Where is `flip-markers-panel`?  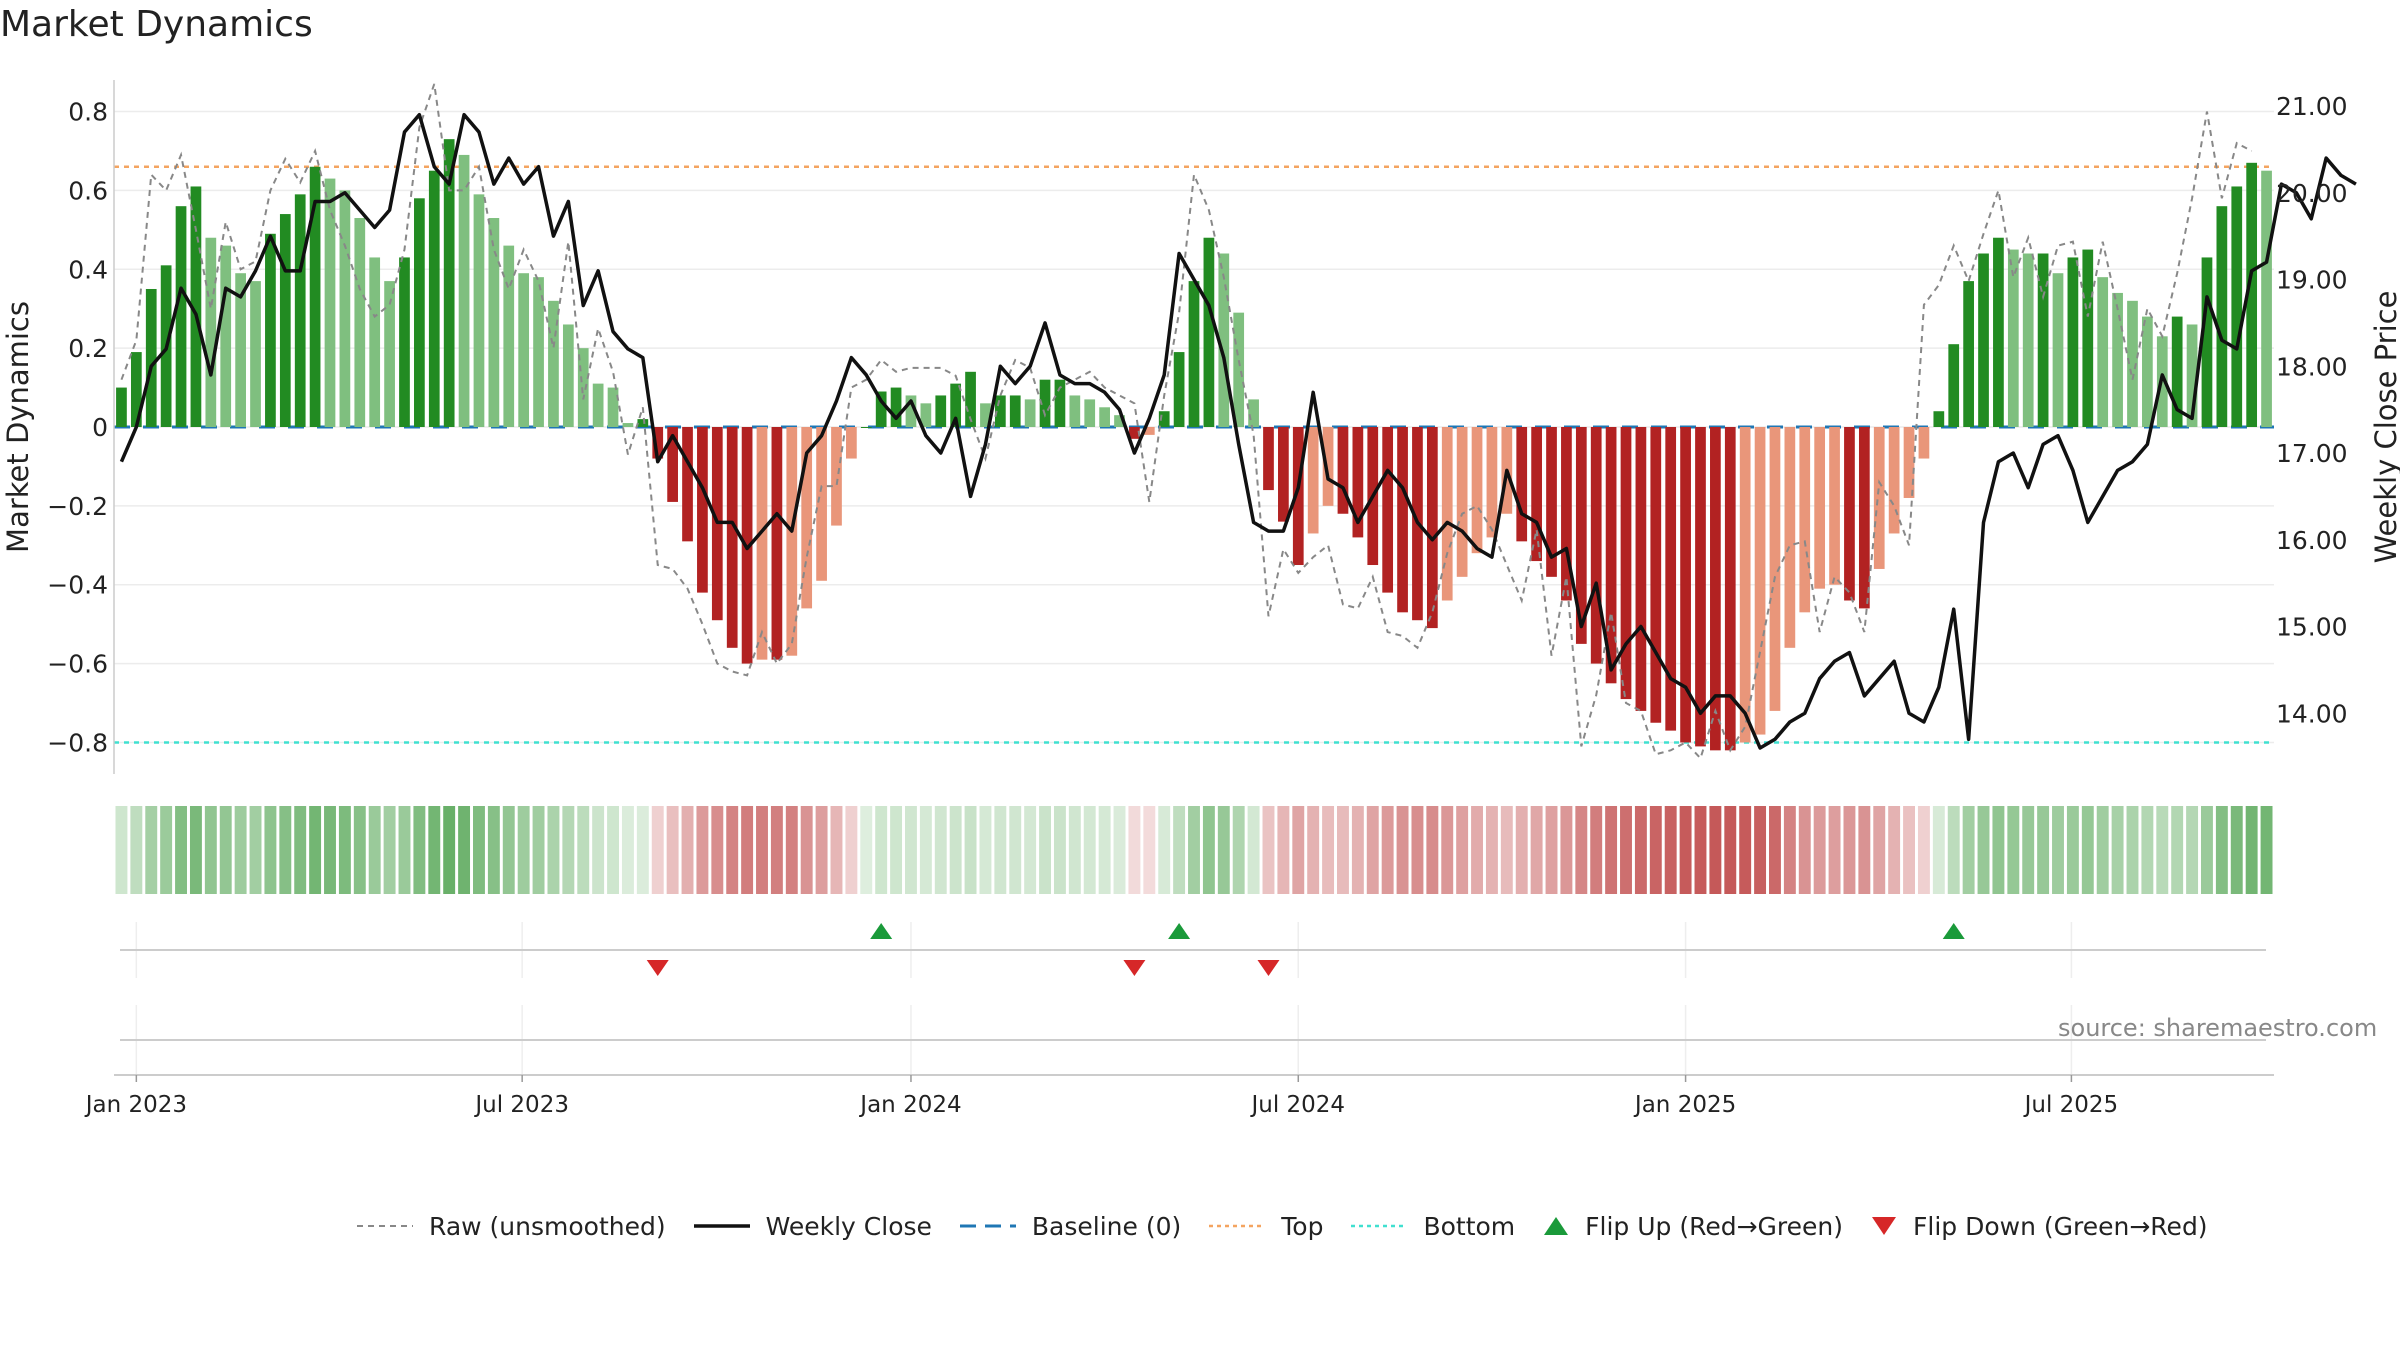
flip-markers-panel is located at coordinates (1193, 950).